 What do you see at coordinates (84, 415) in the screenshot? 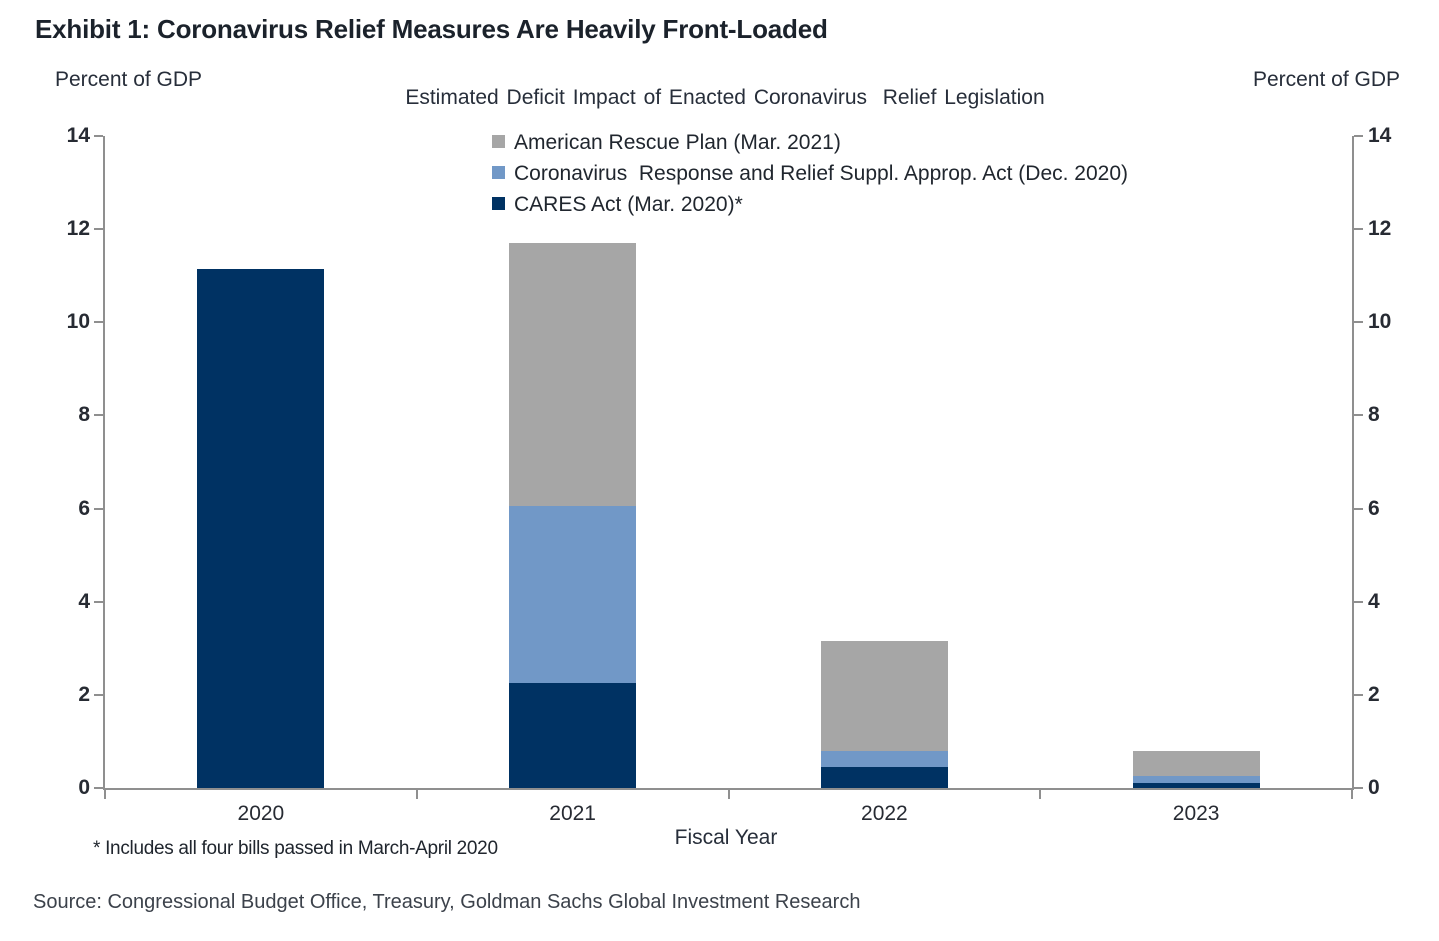
I see `y-tick-label-left: 8` at bounding box center [84, 415].